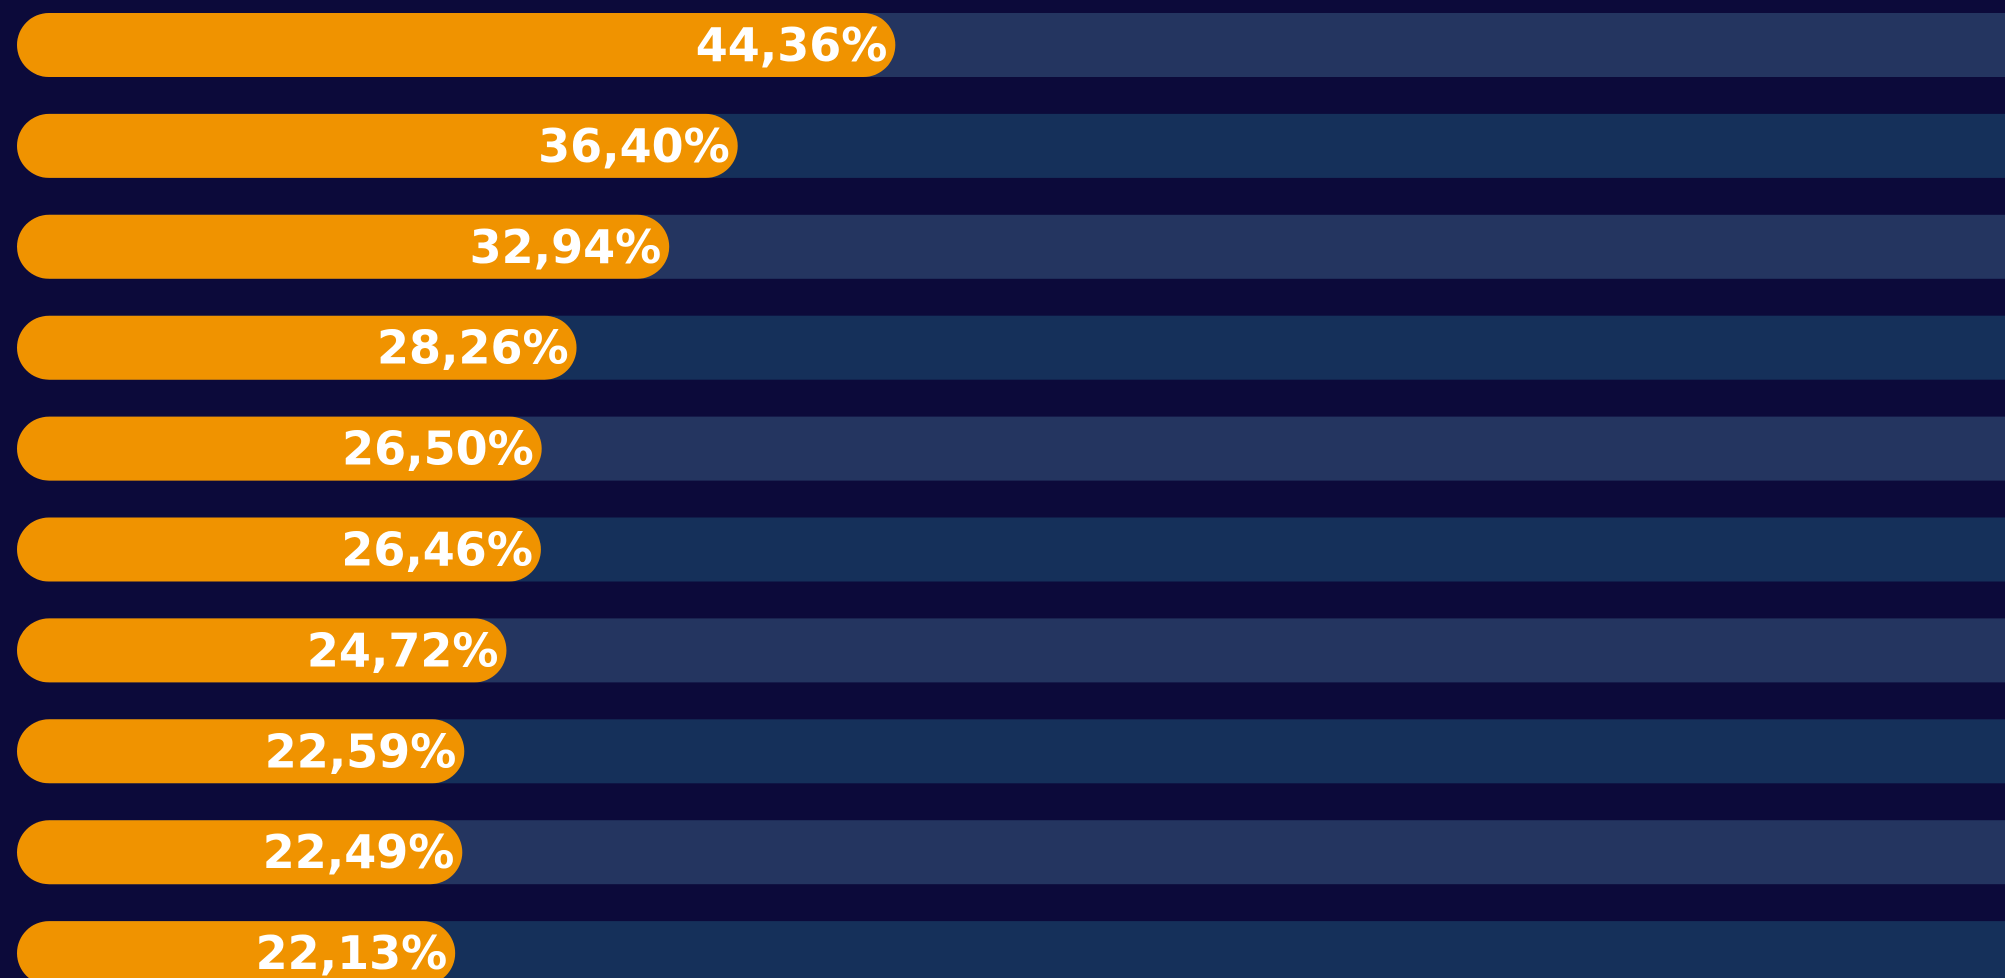 Image resolution: width=2005 pixels, height=978 pixels. What do you see at coordinates (437, 550) in the screenshot?
I see `value-label: 26,46%` at bounding box center [437, 550].